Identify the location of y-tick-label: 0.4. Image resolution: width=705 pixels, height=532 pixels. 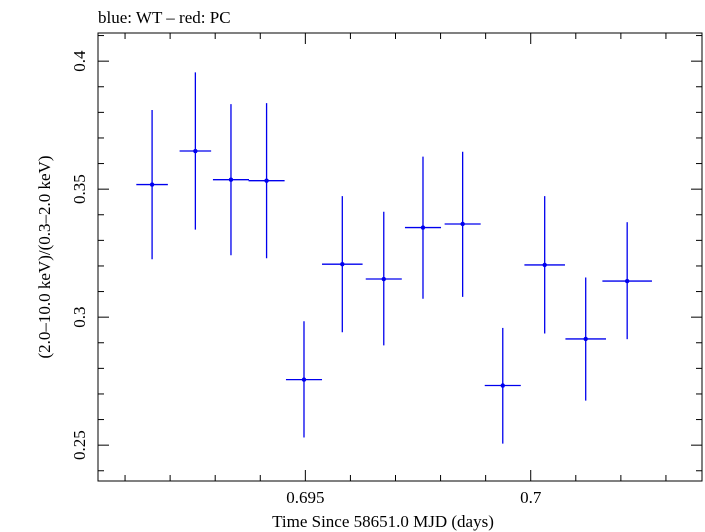
(79, 61).